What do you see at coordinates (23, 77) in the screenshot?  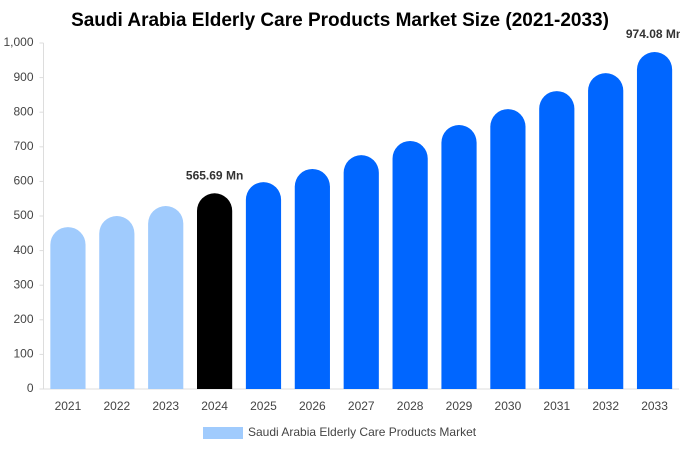 I see `y-tick-label: 900` at bounding box center [23, 77].